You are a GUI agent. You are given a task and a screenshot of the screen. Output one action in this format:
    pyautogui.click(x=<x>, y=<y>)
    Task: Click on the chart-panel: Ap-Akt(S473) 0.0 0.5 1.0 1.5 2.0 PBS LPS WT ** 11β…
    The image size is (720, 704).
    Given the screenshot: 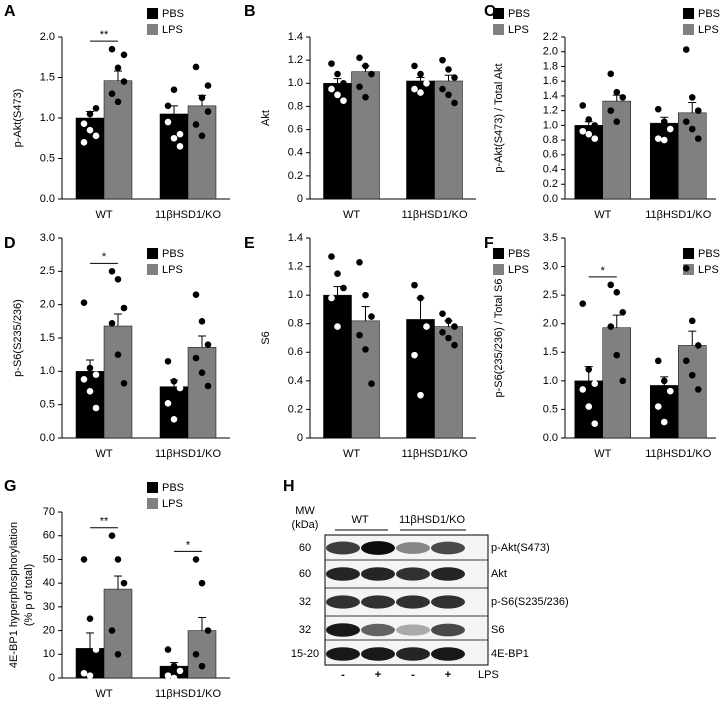 What is the action you would take?
    pyautogui.click(x=117, y=112)
    